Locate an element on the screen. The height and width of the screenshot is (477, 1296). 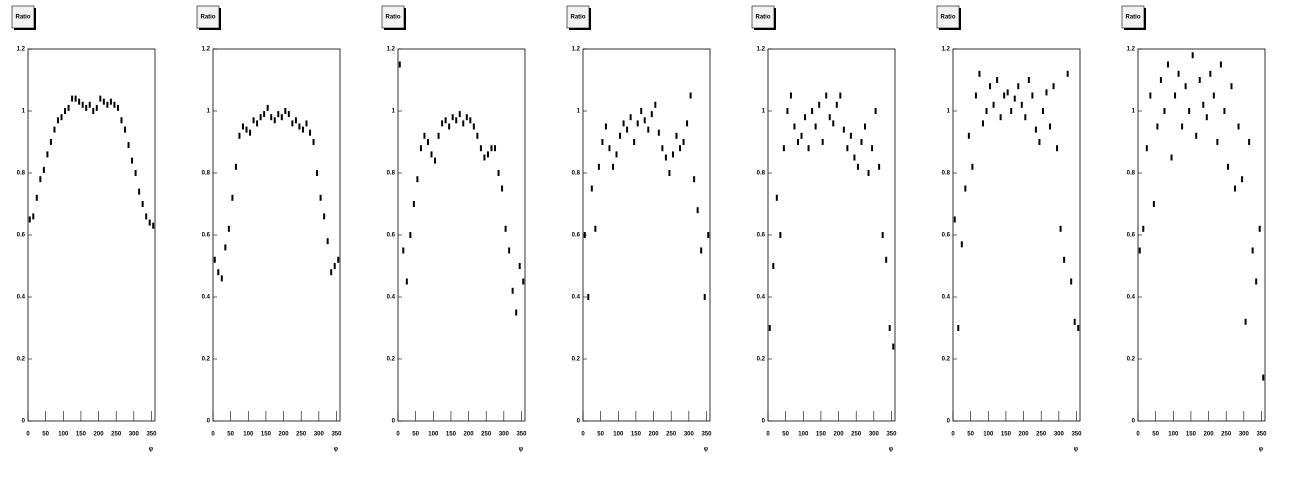
x-tick-label: 0 is located at coordinates (398, 435).